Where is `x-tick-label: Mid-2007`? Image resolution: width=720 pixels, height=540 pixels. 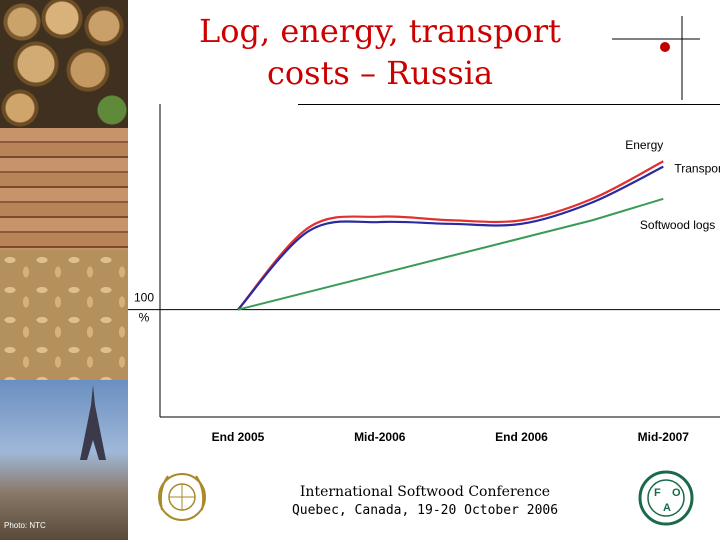
x-tick-label: Mid-2007 is located at coordinates (664, 437).